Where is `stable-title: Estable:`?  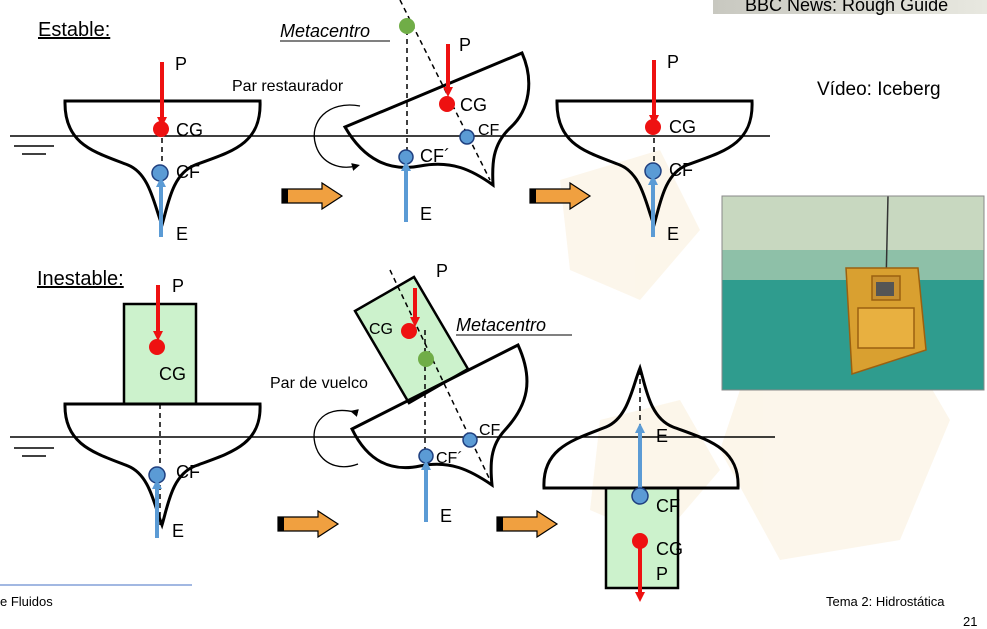 stable-title: Estable: is located at coordinates (74, 30).